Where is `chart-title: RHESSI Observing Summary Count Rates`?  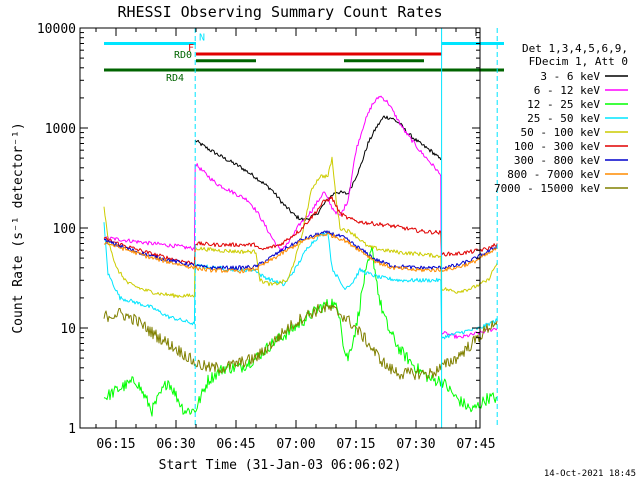 chart-title: RHESSI Observing Summary Count Rates is located at coordinates (279, 12).